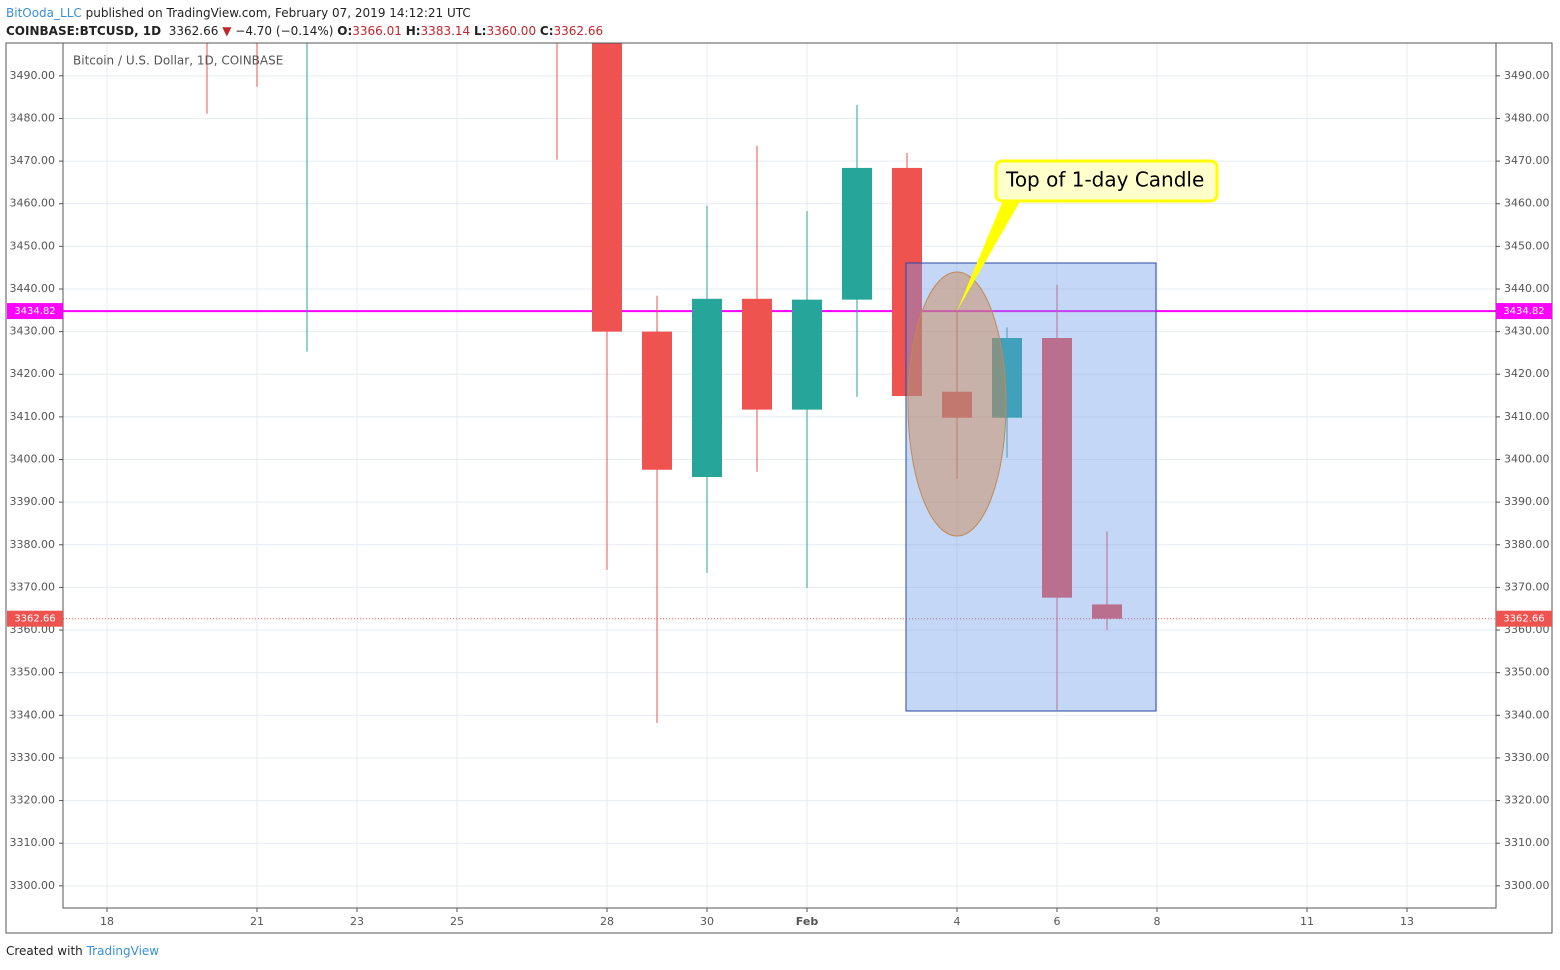  What do you see at coordinates (1057, 921) in the screenshot?
I see `x-tick-label: 6` at bounding box center [1057, 921].